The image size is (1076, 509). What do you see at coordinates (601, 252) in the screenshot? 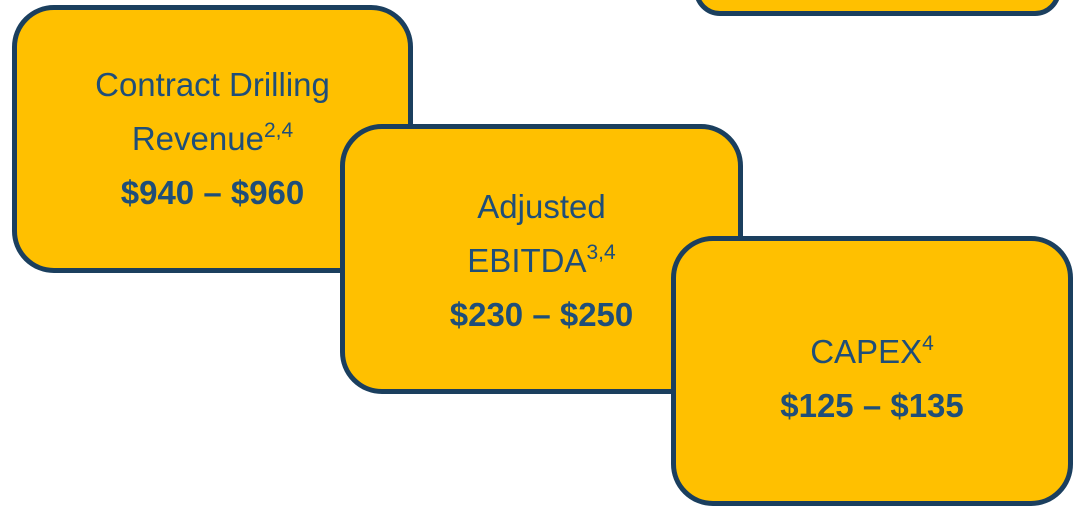
I see `footnote-ref: 3,4` at bounding box center [601, 252].